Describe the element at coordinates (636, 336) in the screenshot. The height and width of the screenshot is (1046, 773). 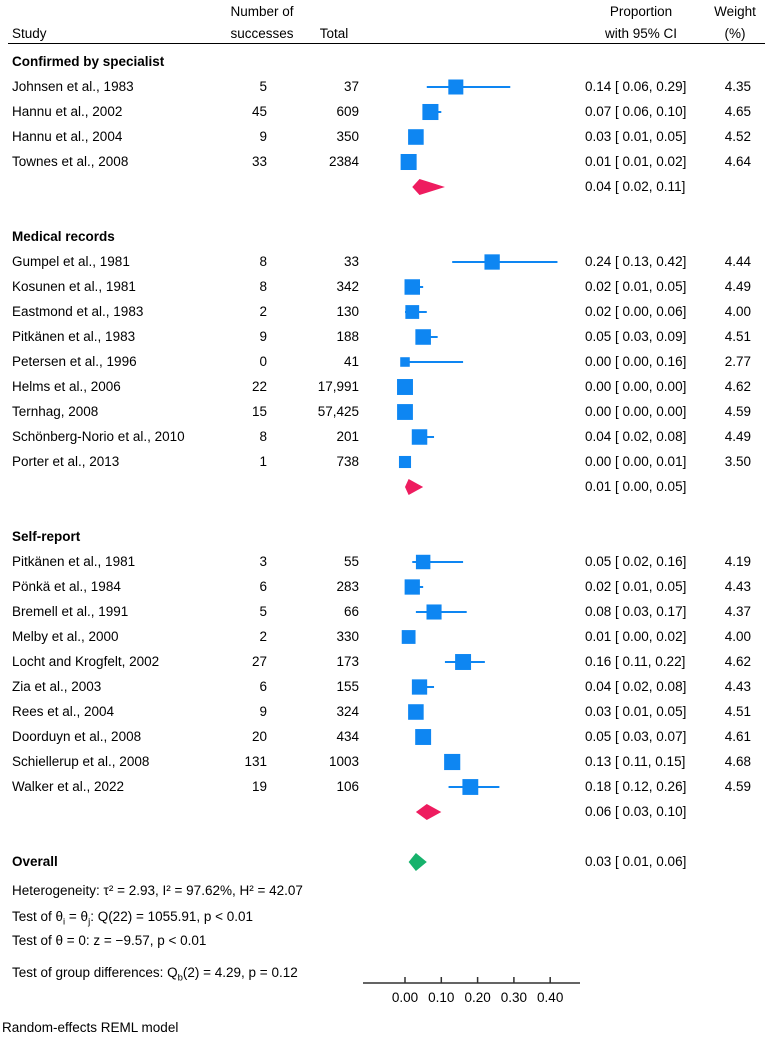
I see `ci-text: 0.05 [ 0.03, 0.09]` at that location.